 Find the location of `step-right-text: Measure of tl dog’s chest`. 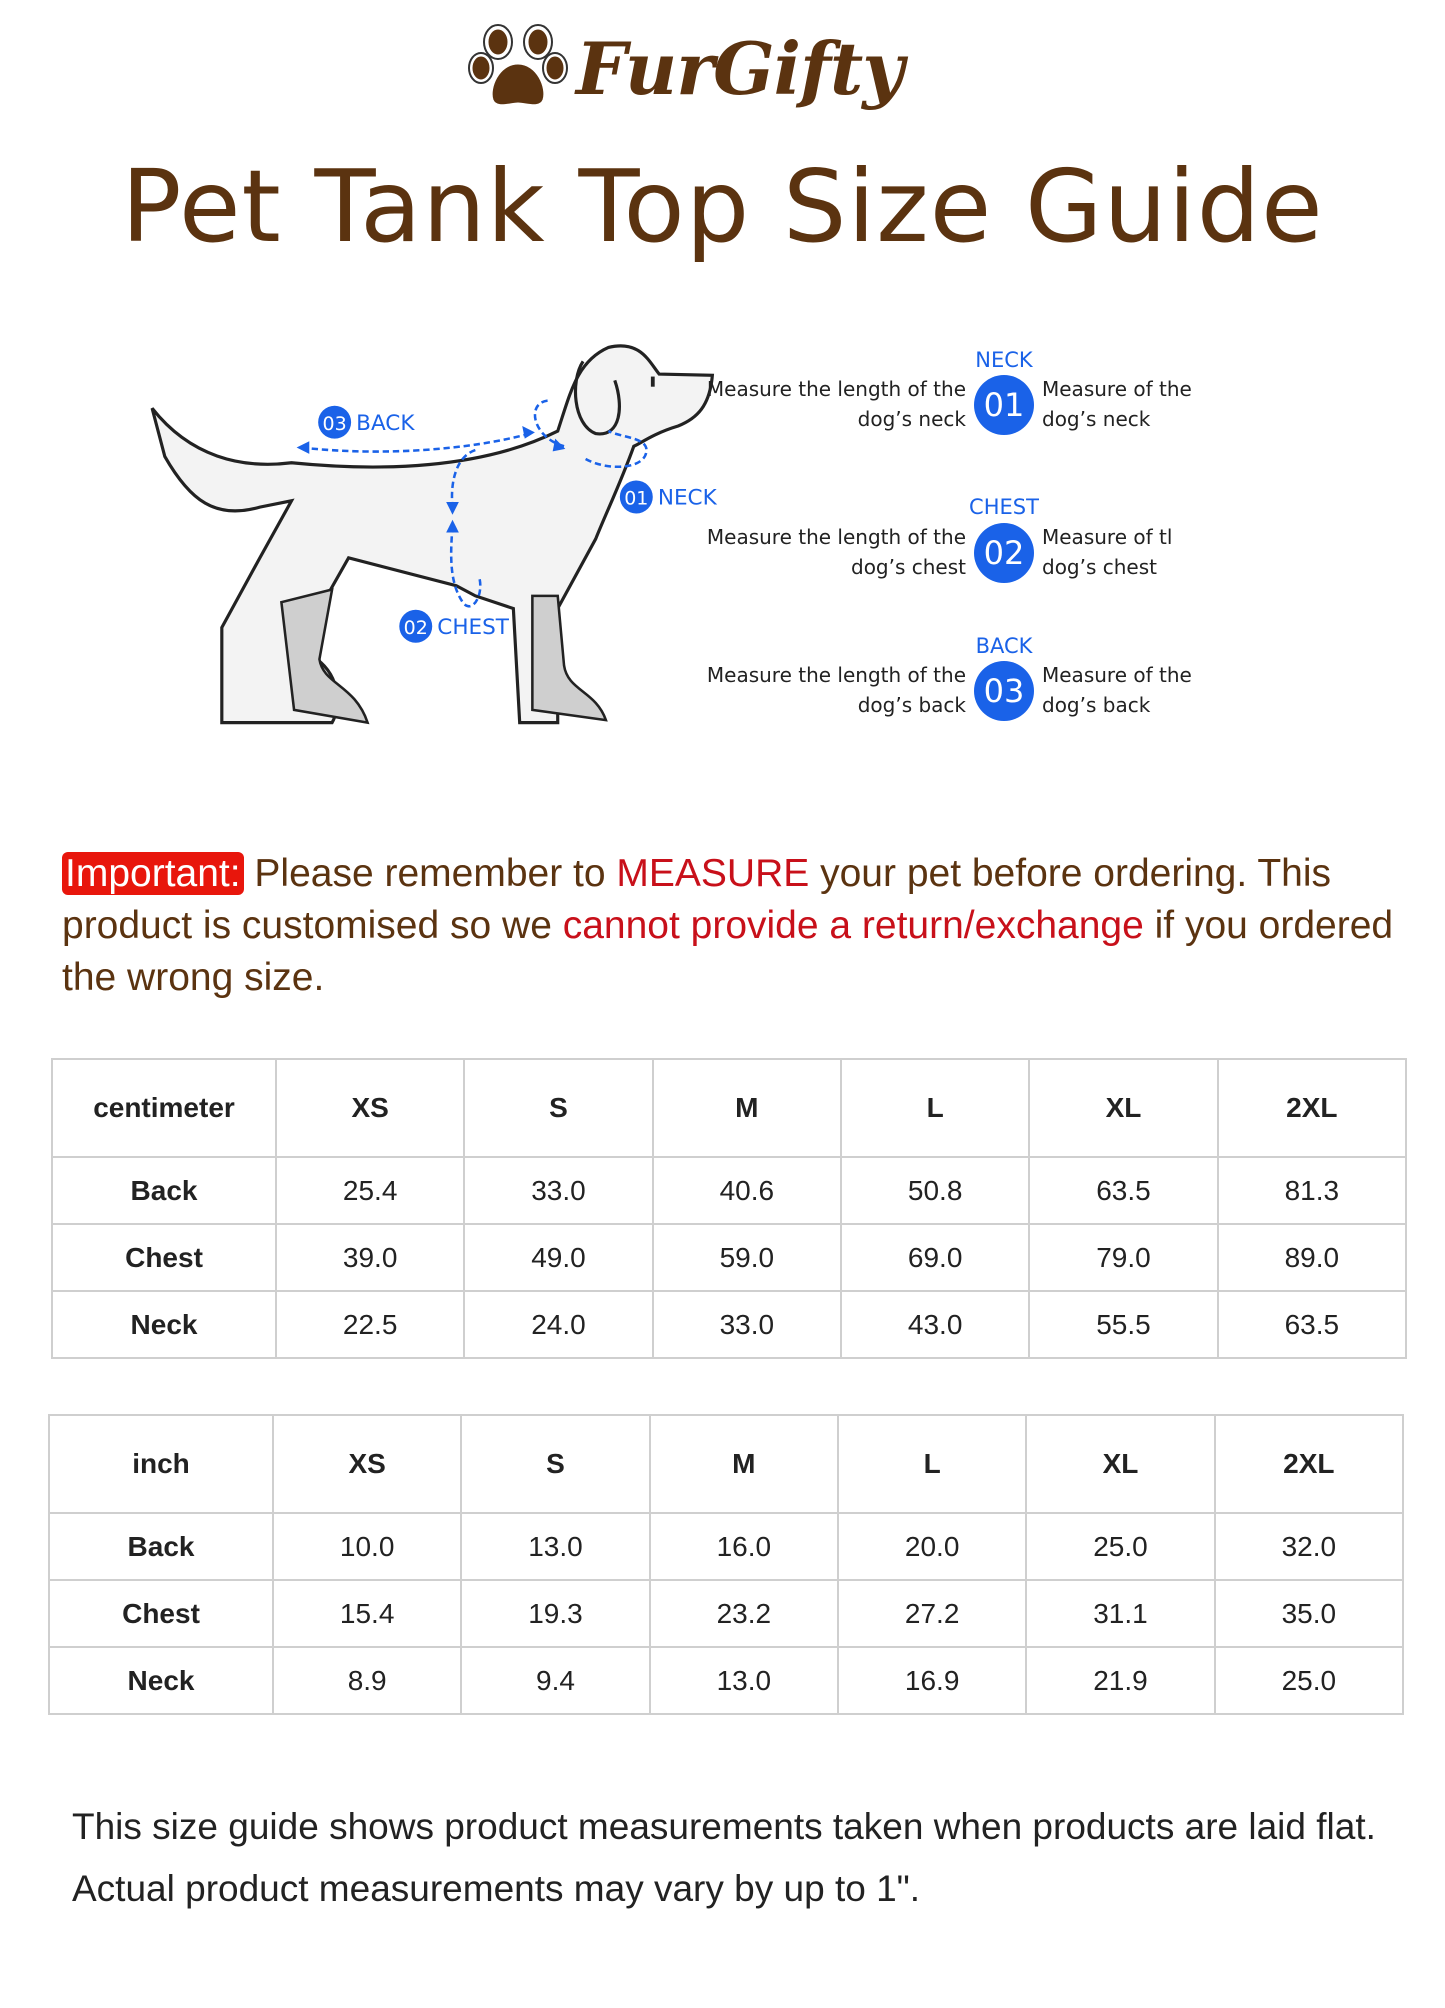

step-right-text: Measure of tl dog’s chest is located at coordinates (1107, 552).